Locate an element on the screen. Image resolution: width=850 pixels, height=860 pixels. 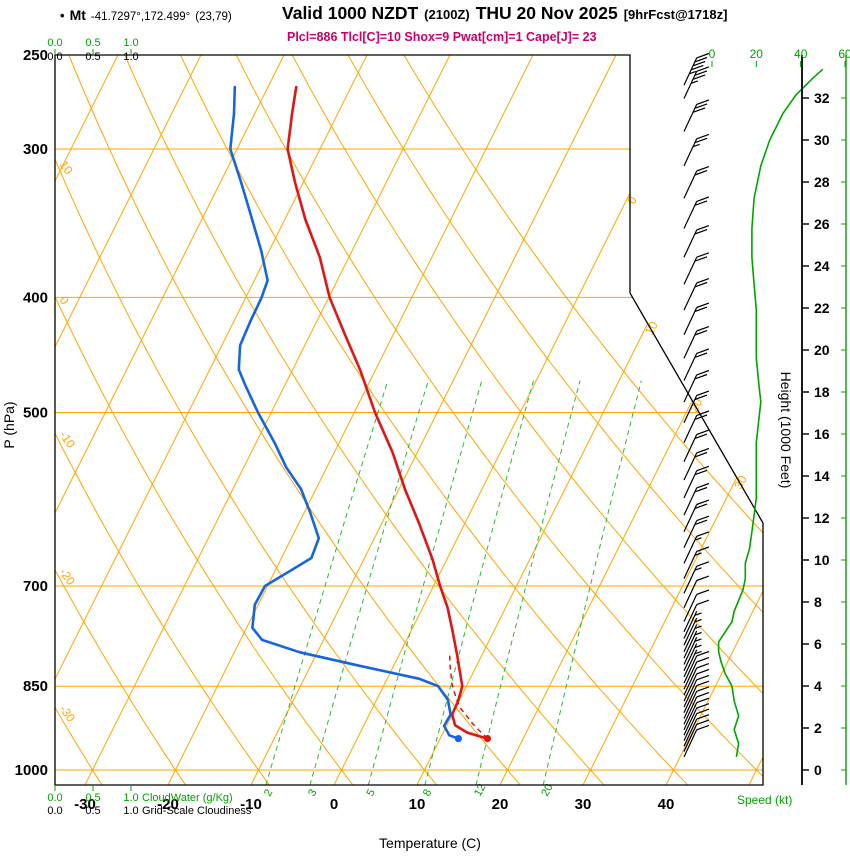
station-name: Mt is located at coordinates (77, 15).